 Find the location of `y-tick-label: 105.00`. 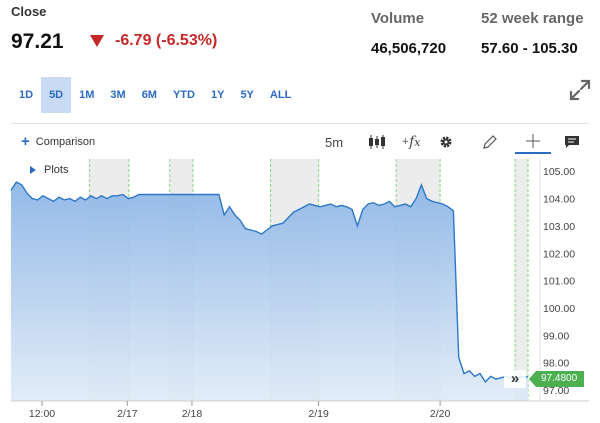

y-tick-label: 105.00 is located at coordinates (559, 172).